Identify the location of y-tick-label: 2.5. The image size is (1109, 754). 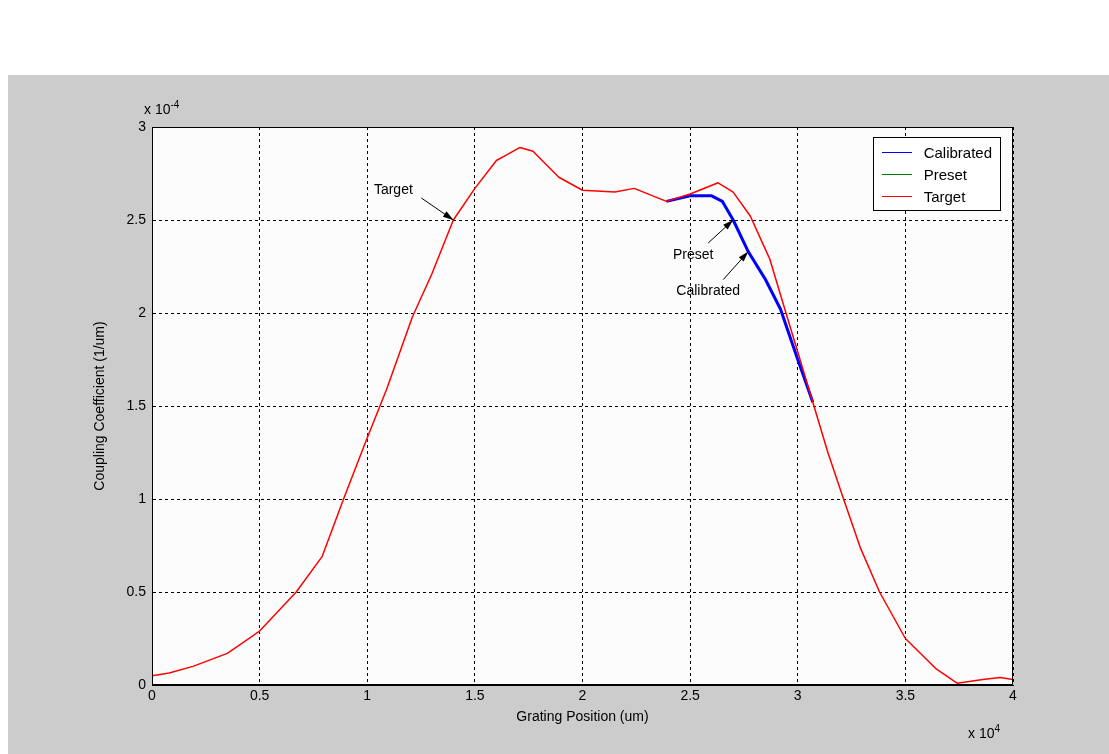
(136, 218).